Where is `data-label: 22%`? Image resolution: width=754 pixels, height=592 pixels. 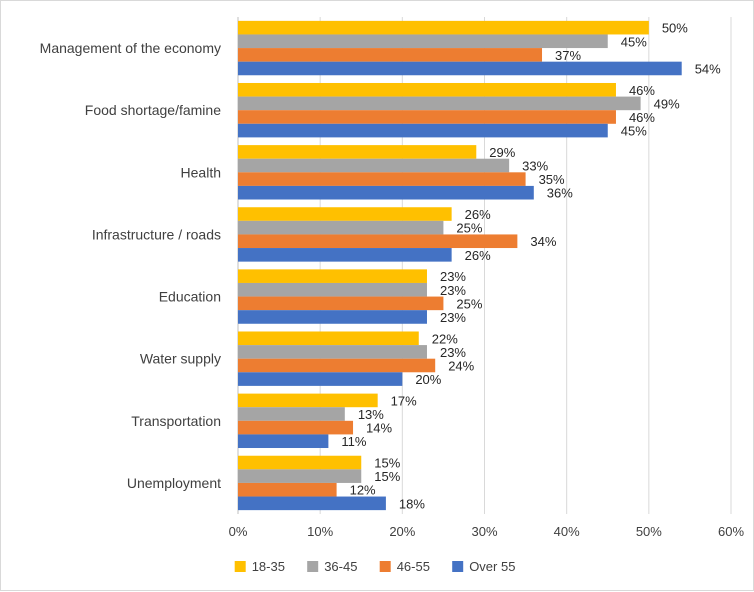
data-label: 22% is located at coordinates (445, 338).